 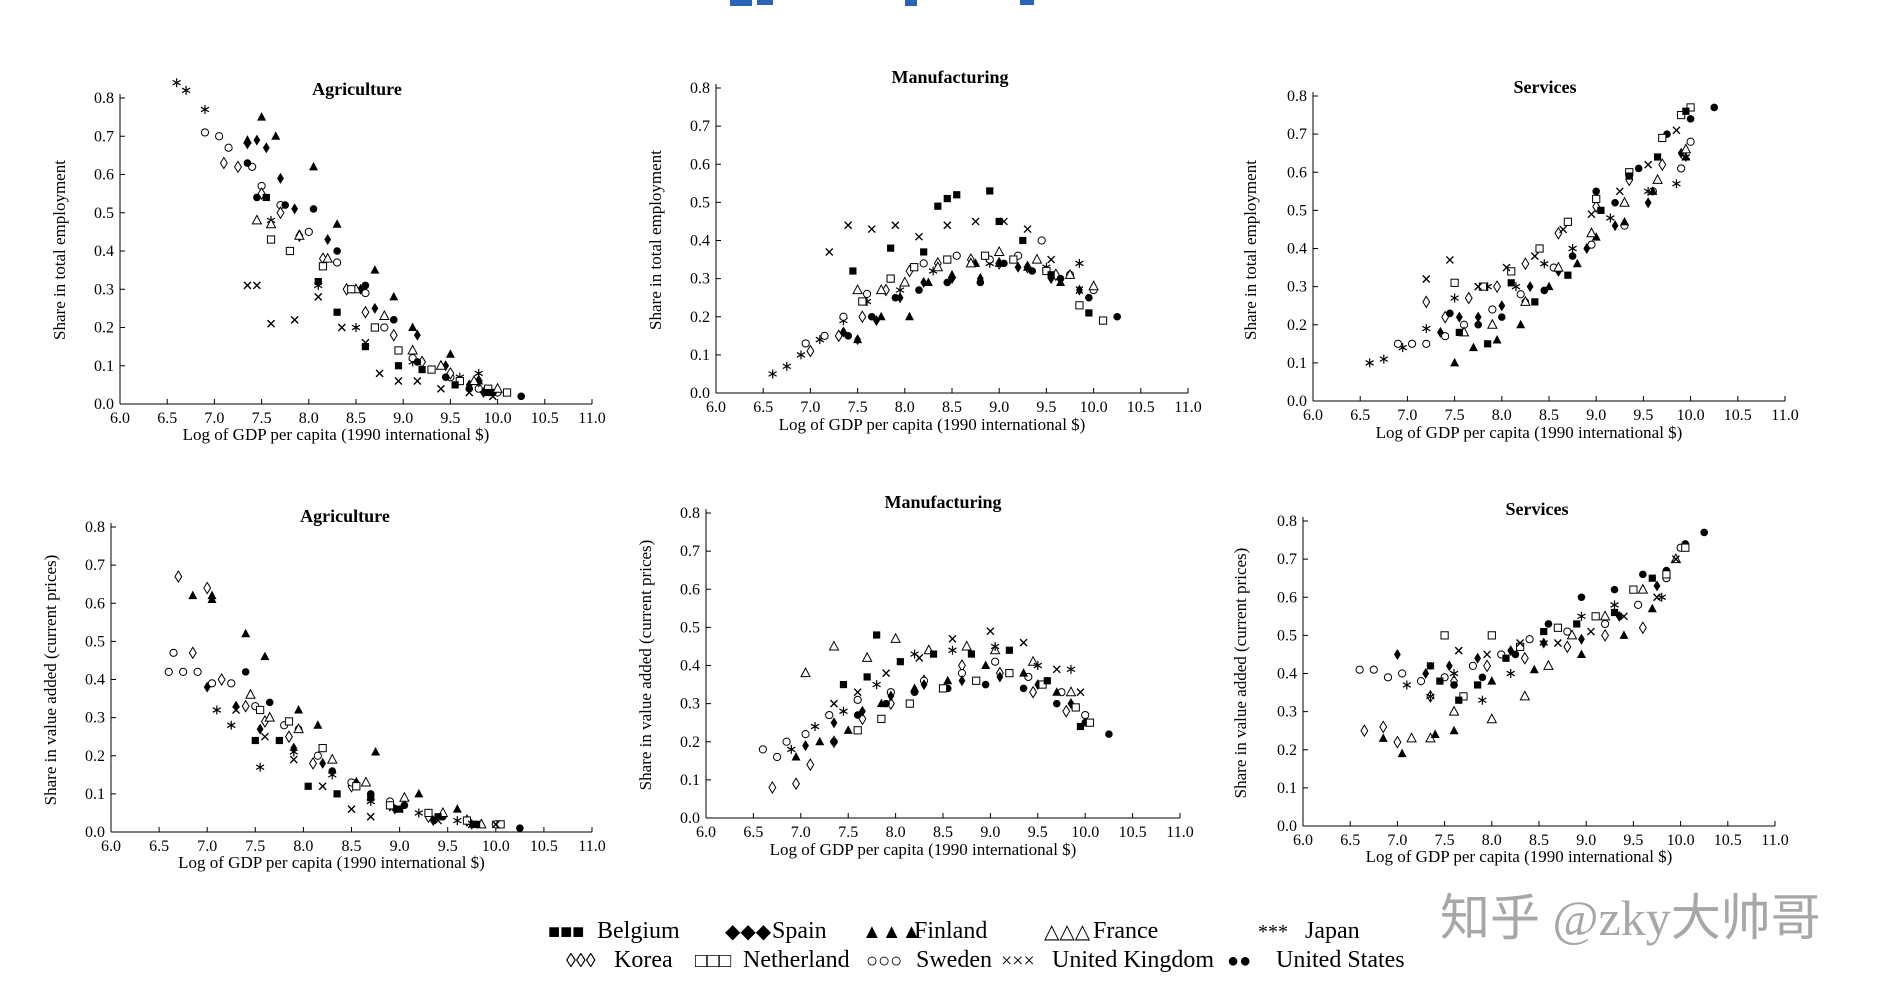 I want to click on chart-title: Agriculture, so click(x=345, y=516).